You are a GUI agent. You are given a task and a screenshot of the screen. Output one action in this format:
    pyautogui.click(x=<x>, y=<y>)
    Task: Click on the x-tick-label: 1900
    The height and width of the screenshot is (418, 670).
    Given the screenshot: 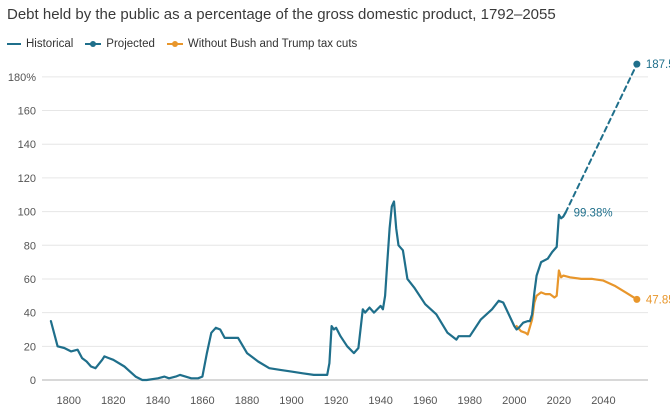 What is the action you would take?
    pyautogui.click(x=291, y=401)
    